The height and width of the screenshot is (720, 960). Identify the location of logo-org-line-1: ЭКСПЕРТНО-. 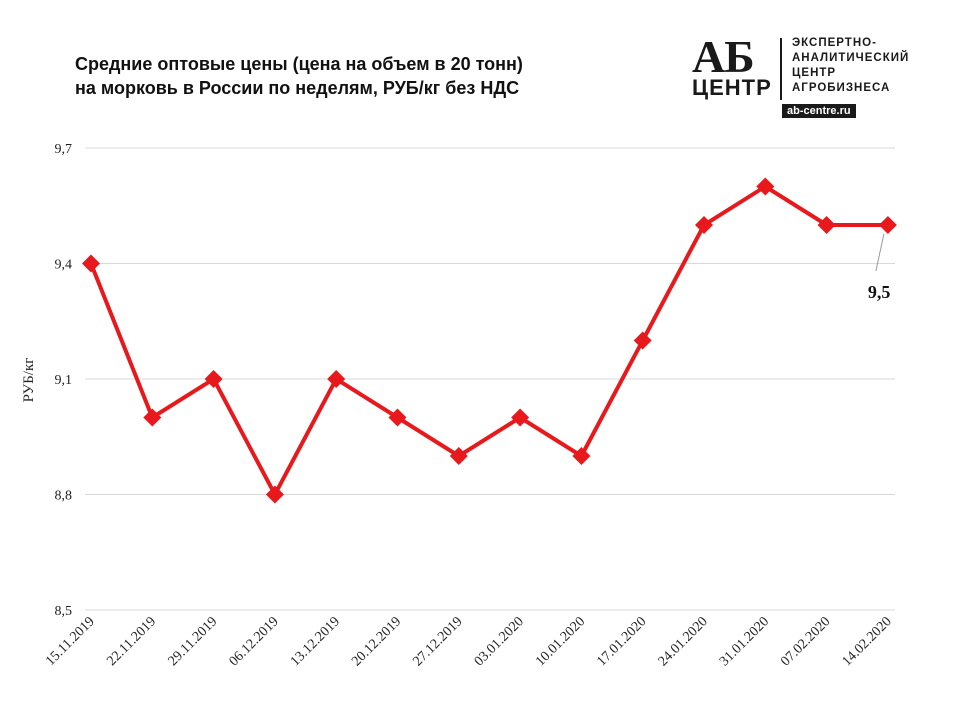
(834, 43).